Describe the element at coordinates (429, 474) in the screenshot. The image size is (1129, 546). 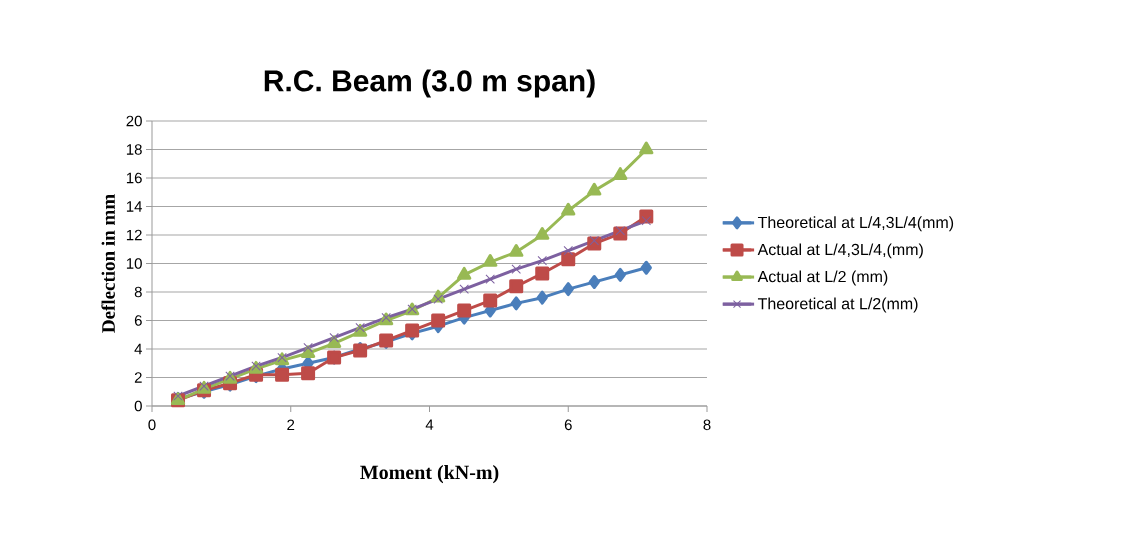
I see `x-axis-title: Moment (kN-m)` at that location.